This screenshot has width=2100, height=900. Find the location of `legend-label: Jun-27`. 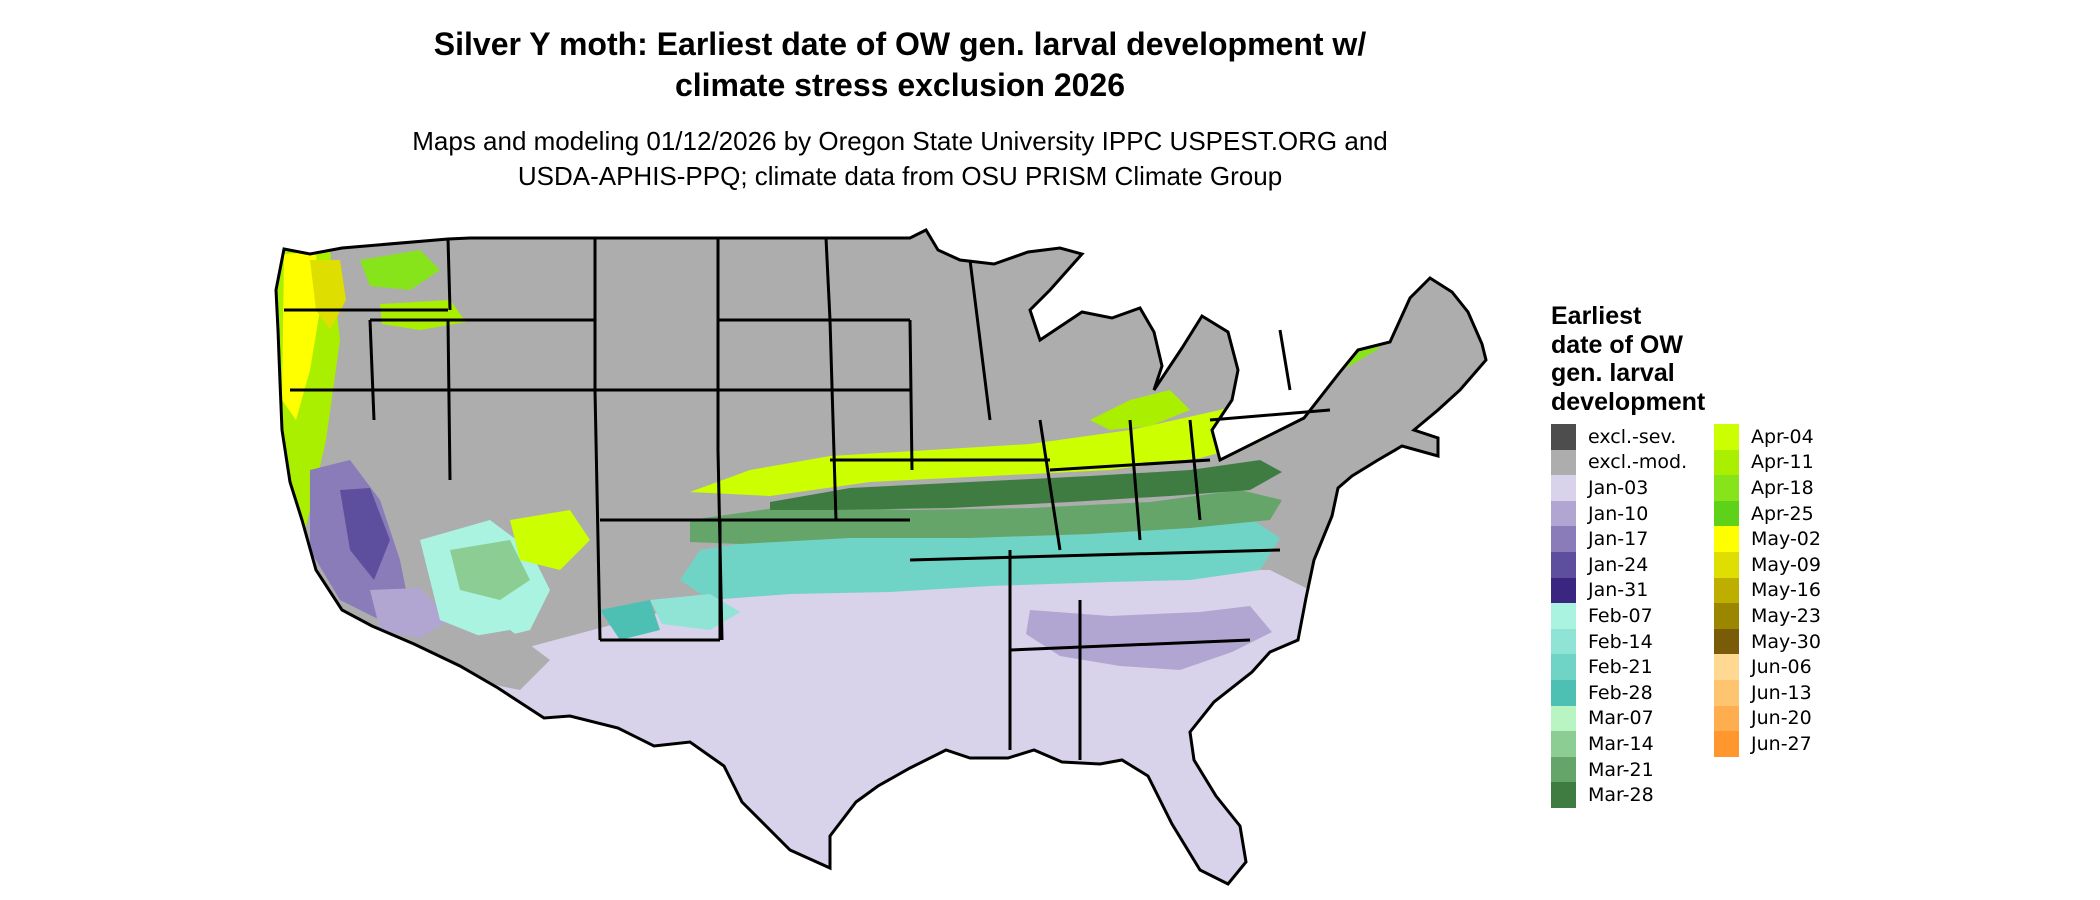

legend-label: Jun-27 is located at coordinates (1781, 743).